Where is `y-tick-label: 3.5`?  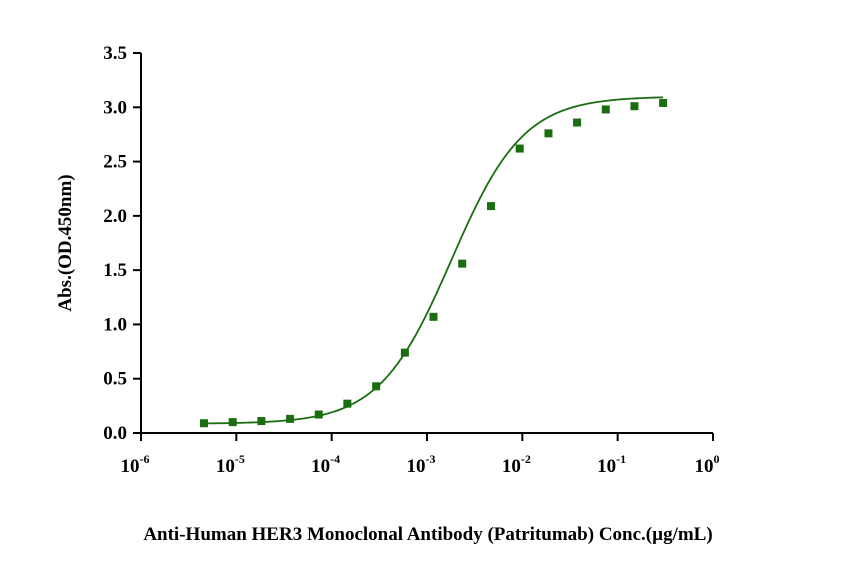 y-tick-label: 3.5 is located at coordinates (115, 53).